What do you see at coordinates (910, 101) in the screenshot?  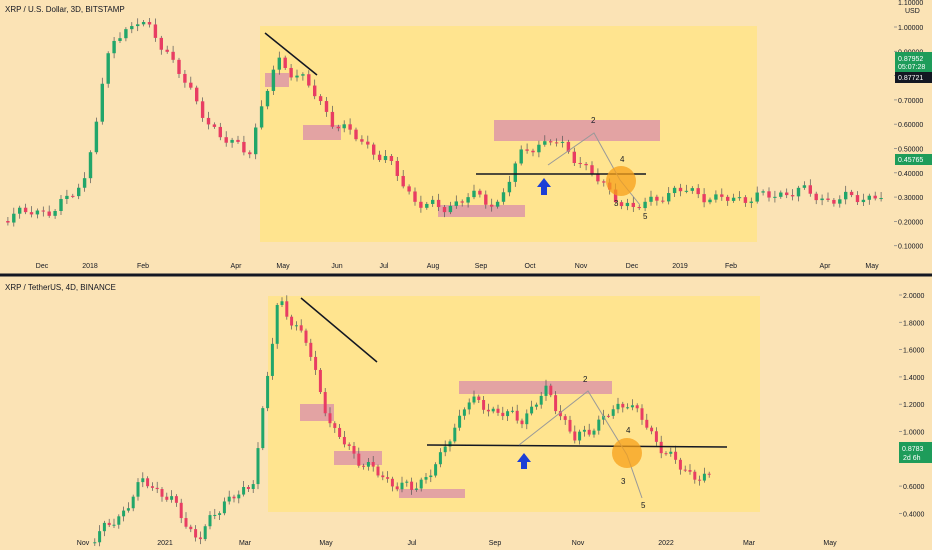 I see `y-tick-label: 0.70000` at bounding box center [910, 101].